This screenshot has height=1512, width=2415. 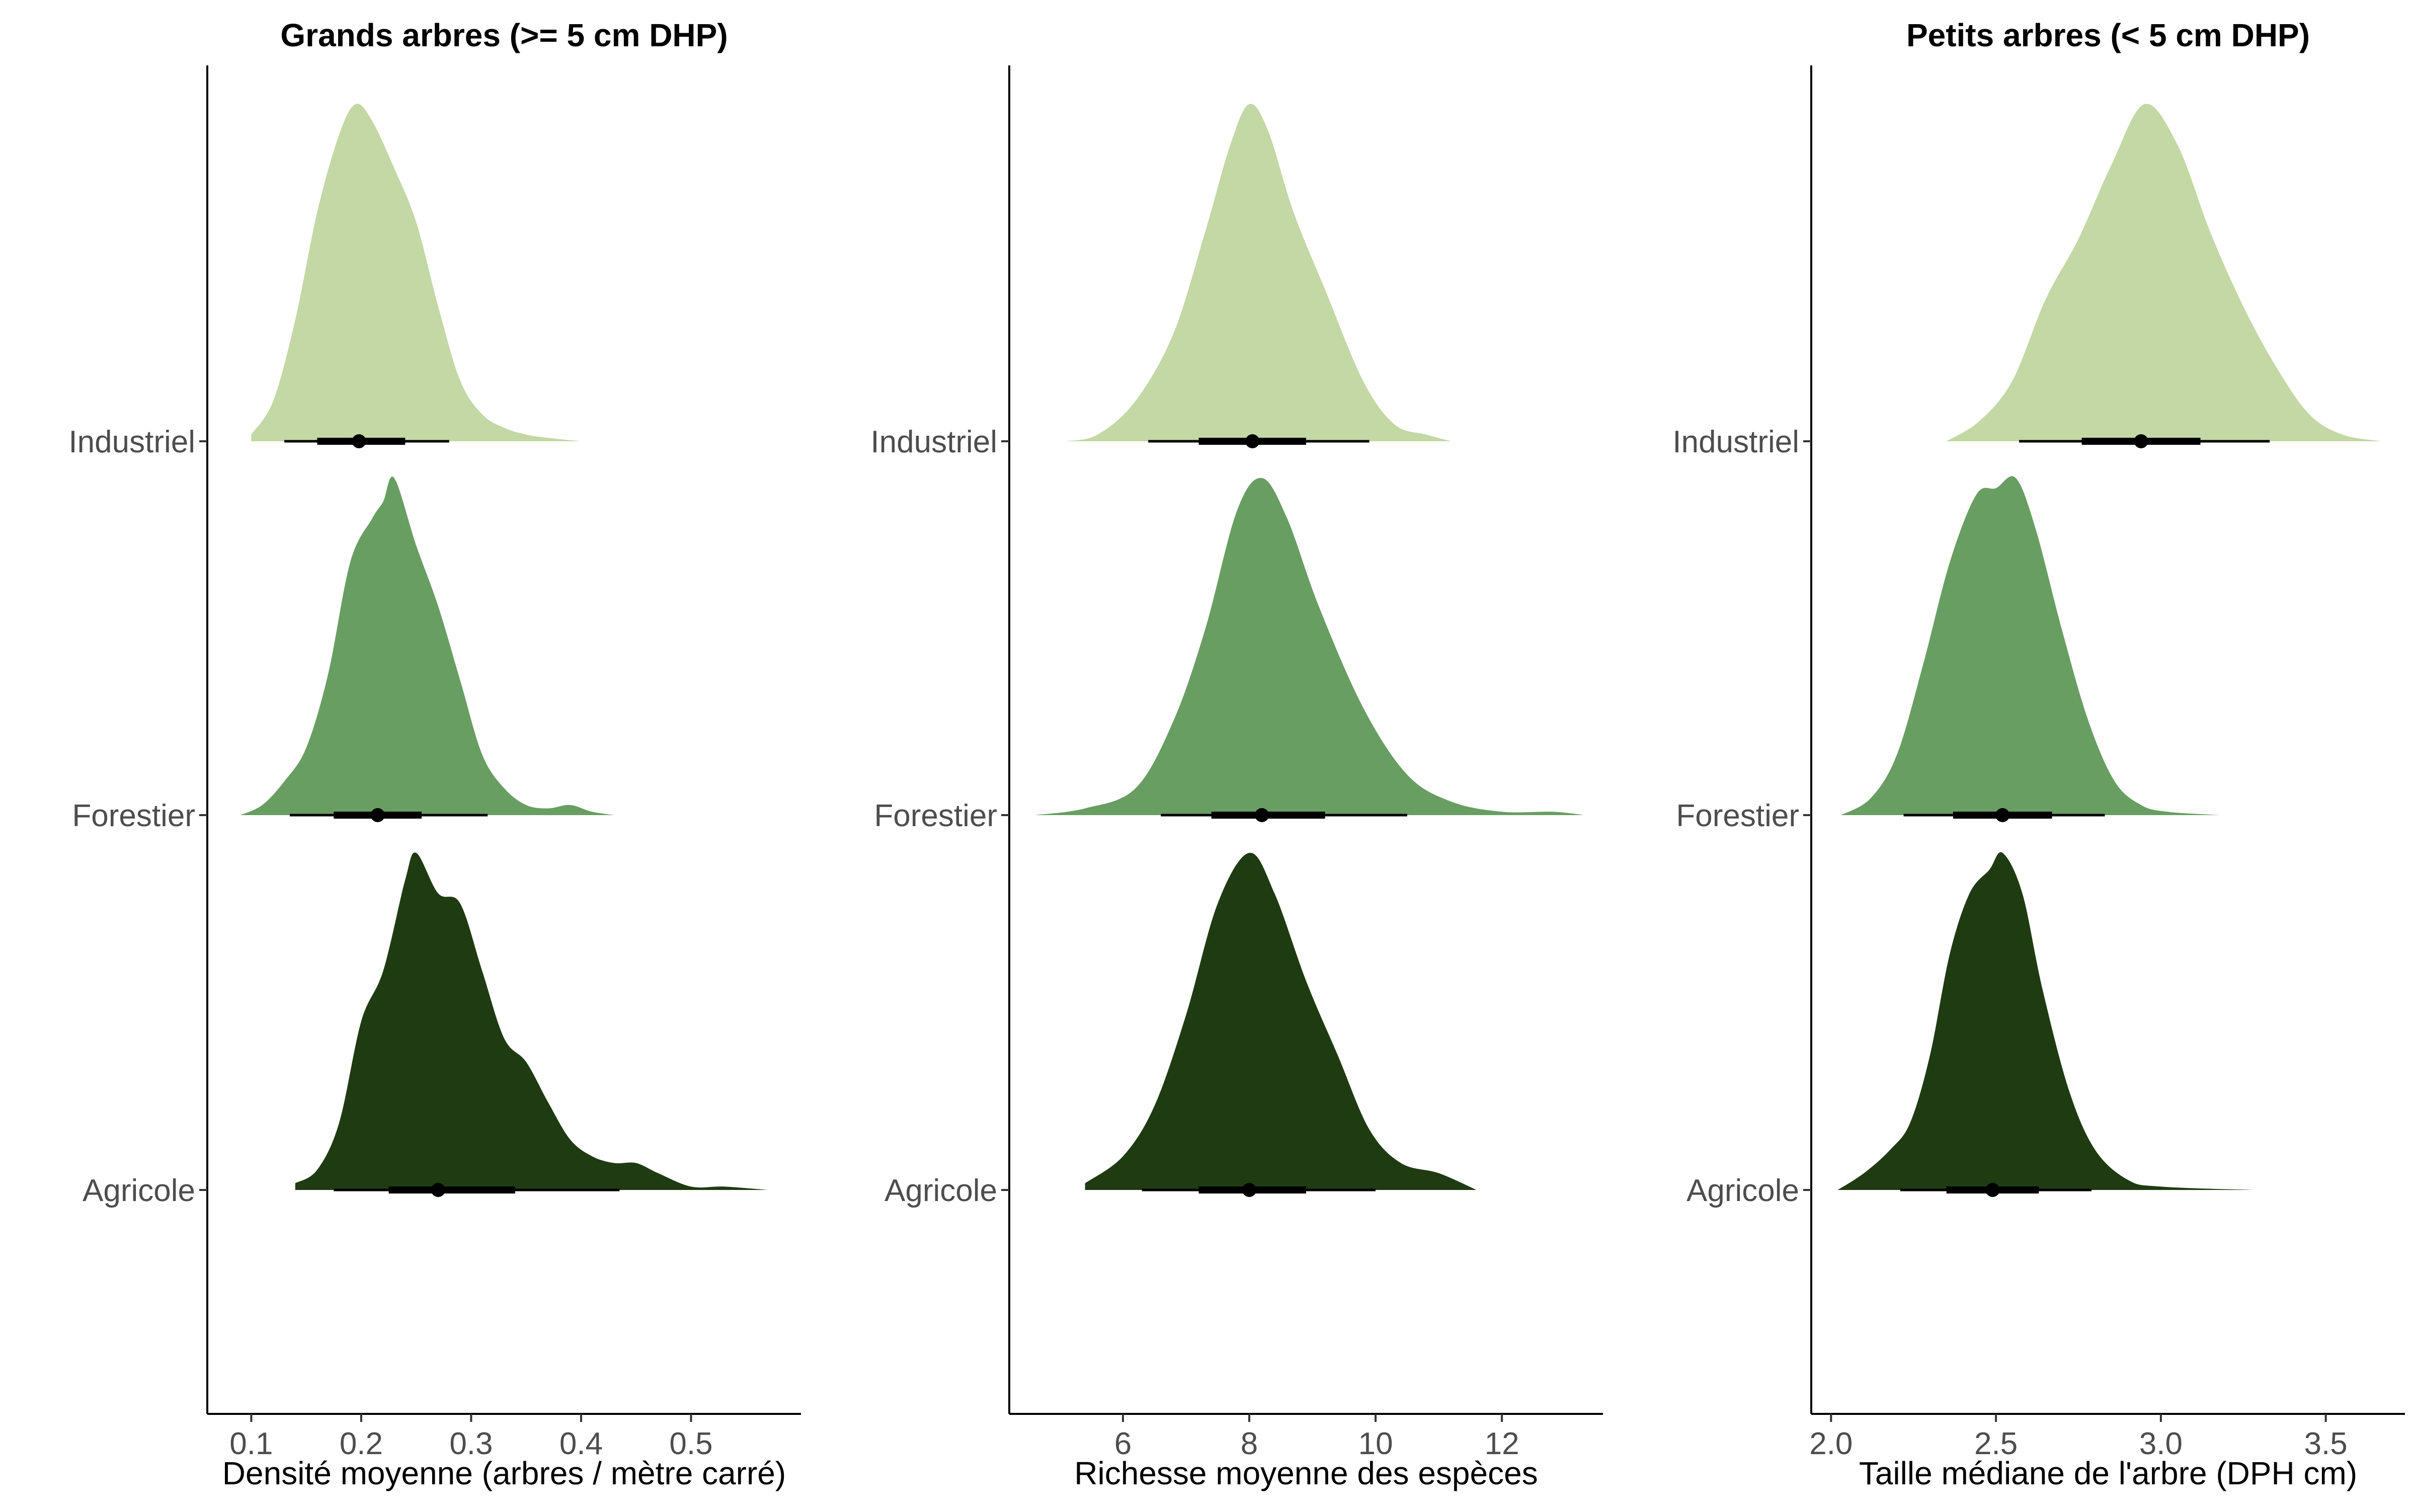 What do you see at coordinates (504, 1473) in the screenshot?
I see `x-axis-title: Densité moyenne (arbres / mètre carré)` at bounding box center [504, 1473].